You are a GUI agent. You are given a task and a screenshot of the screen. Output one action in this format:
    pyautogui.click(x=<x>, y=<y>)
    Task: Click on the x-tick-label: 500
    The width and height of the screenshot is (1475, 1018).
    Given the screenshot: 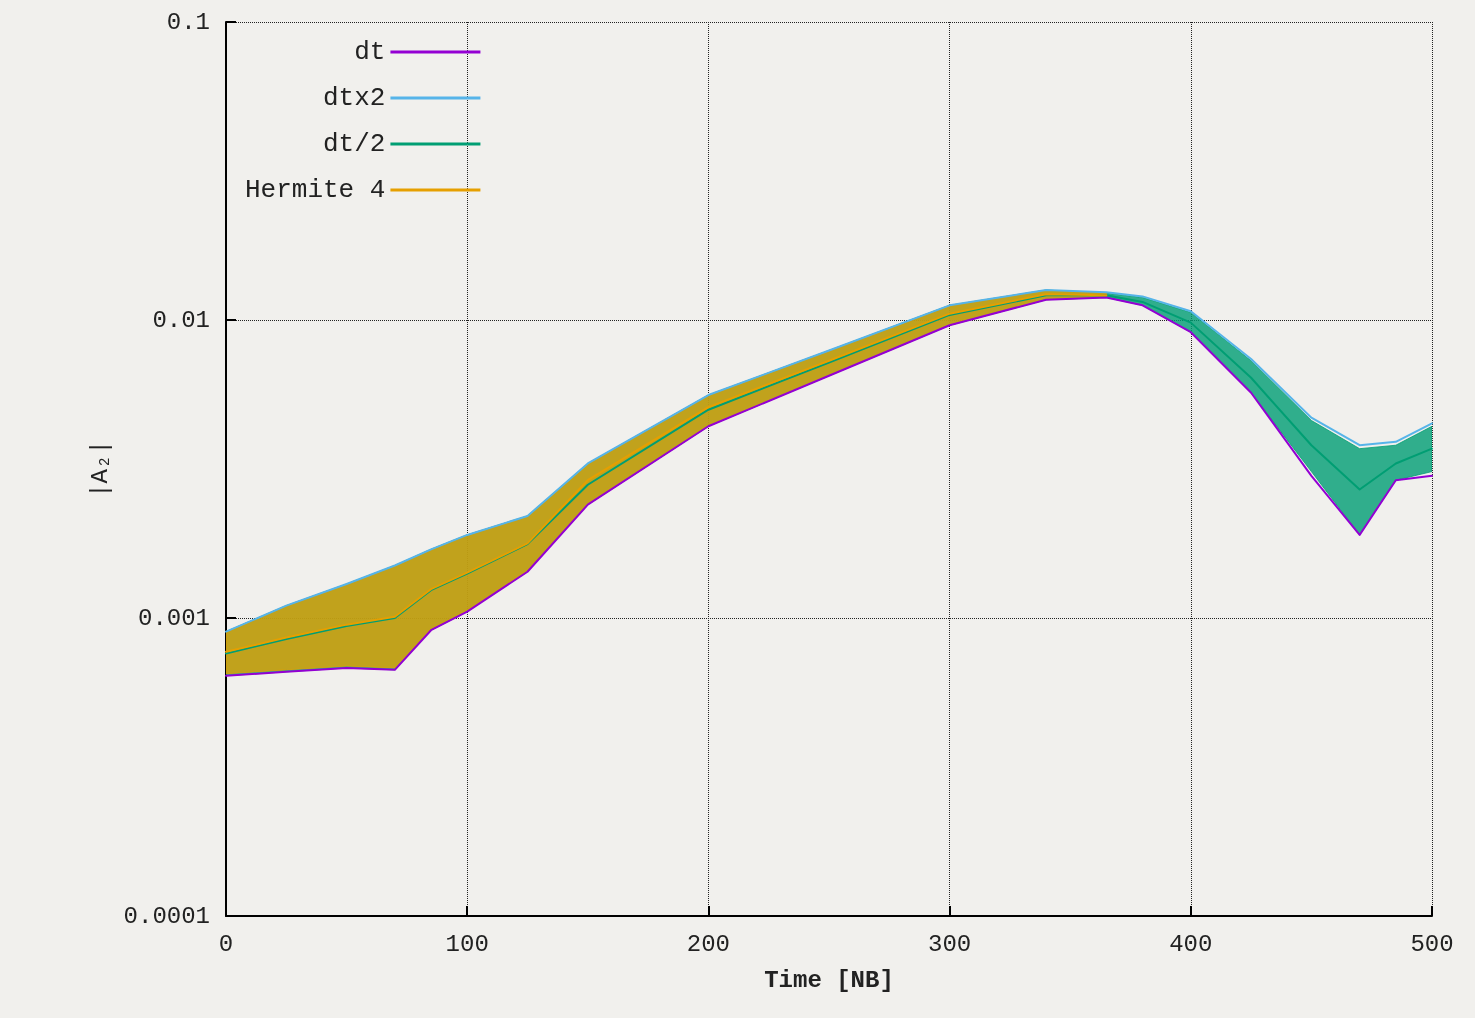 What is the action you would take?
    pyautogui.click(x=1432, y=944)
    